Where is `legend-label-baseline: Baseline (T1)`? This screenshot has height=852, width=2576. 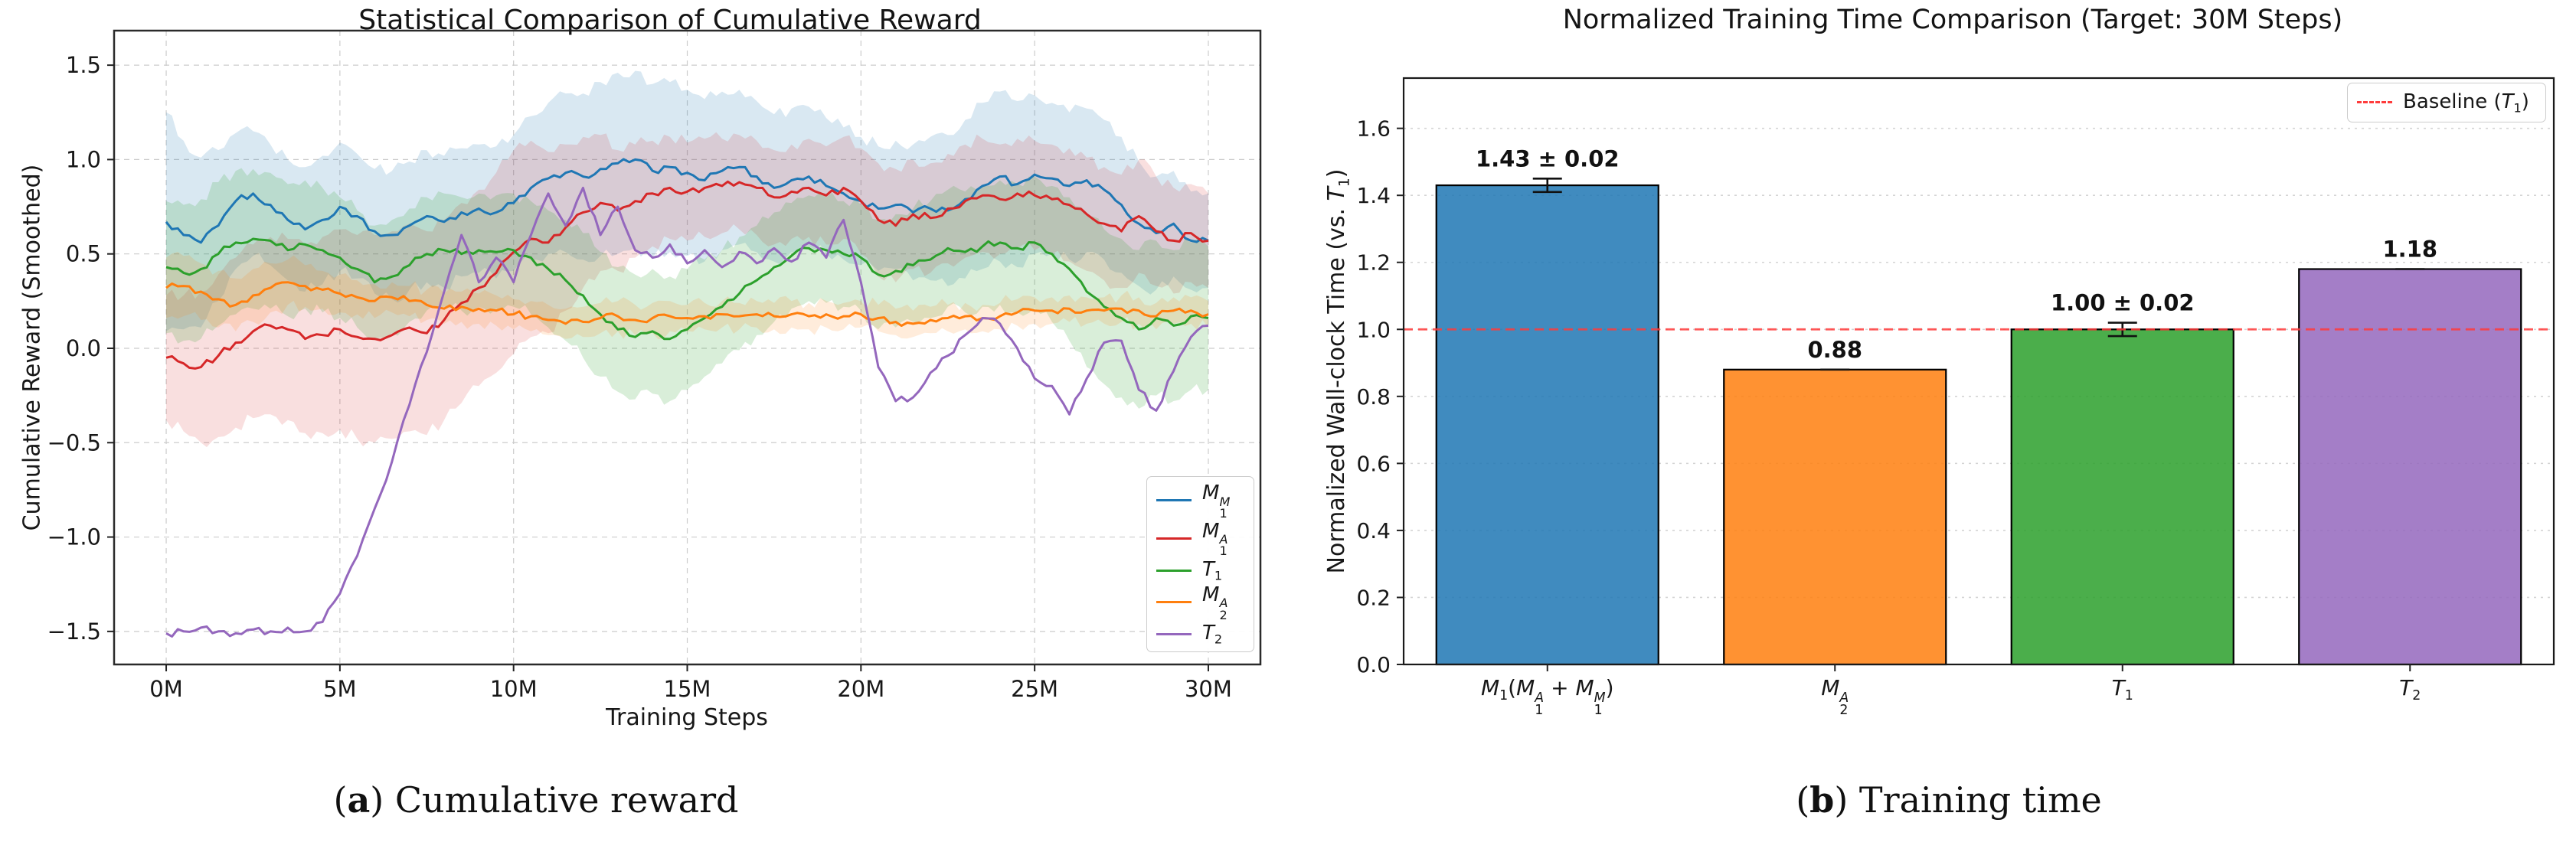
legend-label-baseline: Baseline (T1) is located at coordinates (2466, 103).